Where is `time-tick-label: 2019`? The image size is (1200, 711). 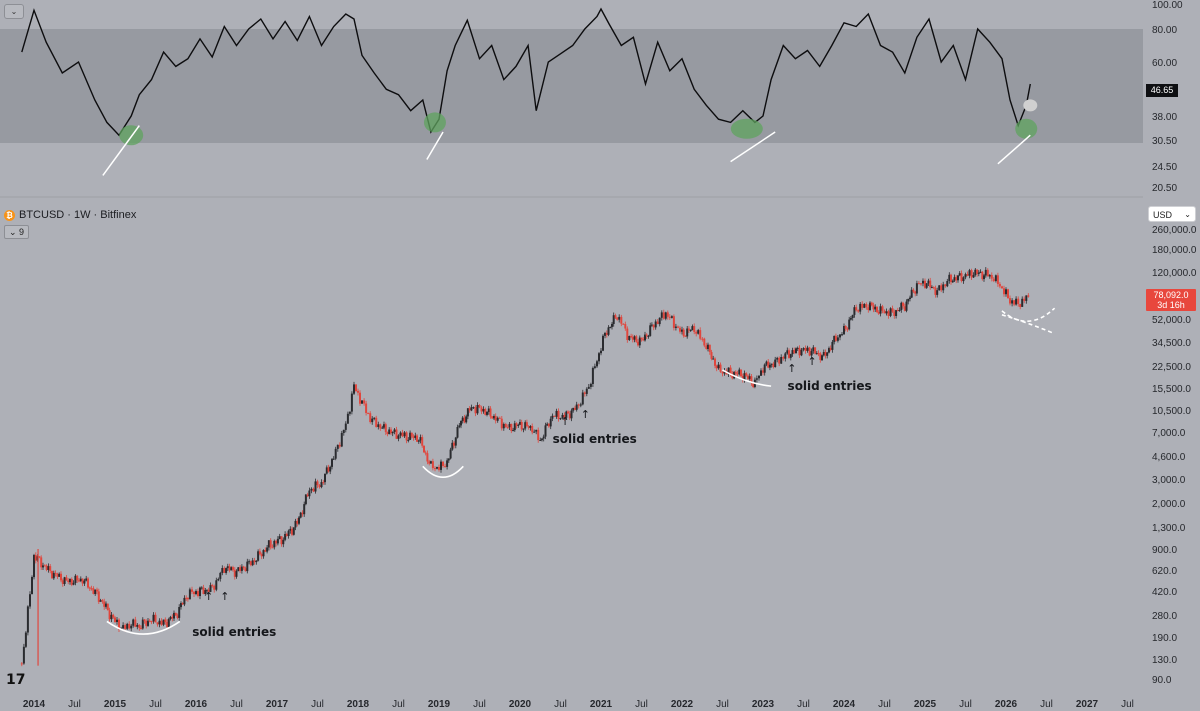 time-tick-label: 2019 is located at coordinates (439, 704).